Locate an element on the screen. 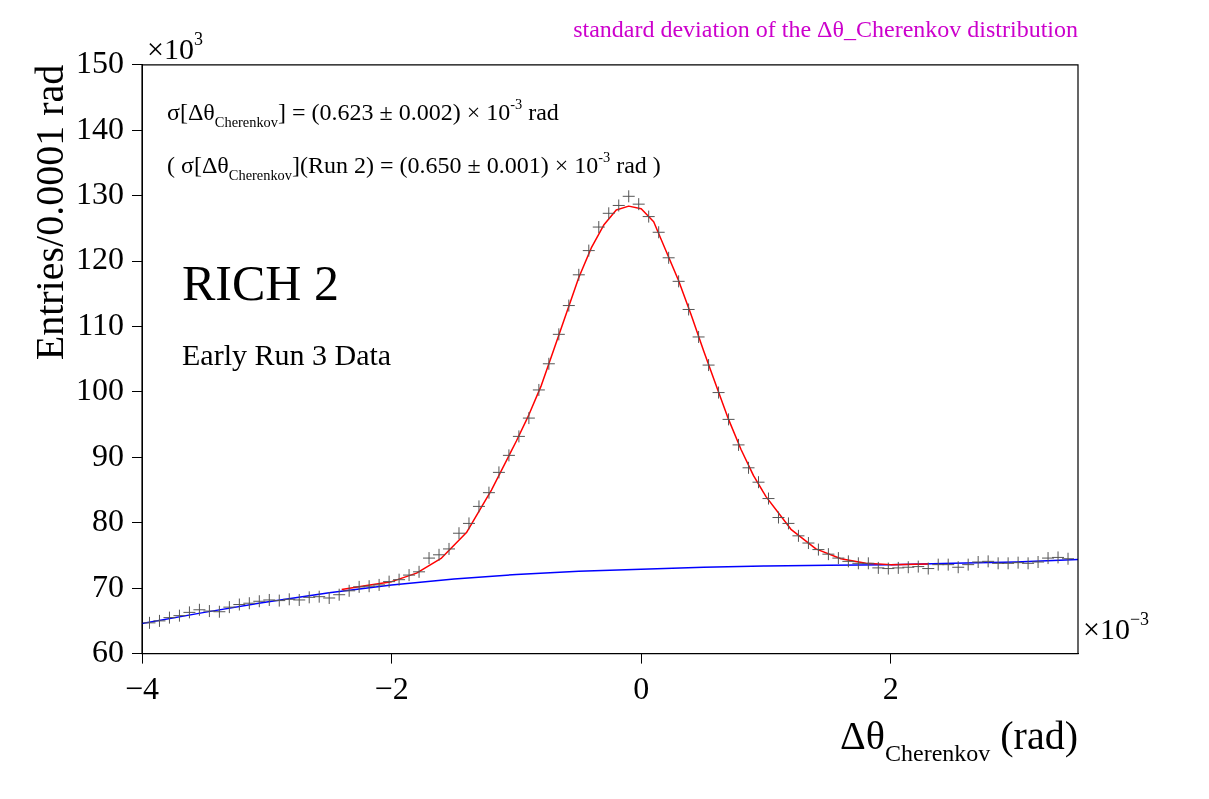 Image resolution: width=1209 pixels, height=799 pixels. x-tick-label: −4 is located at coordinates (142, 688).